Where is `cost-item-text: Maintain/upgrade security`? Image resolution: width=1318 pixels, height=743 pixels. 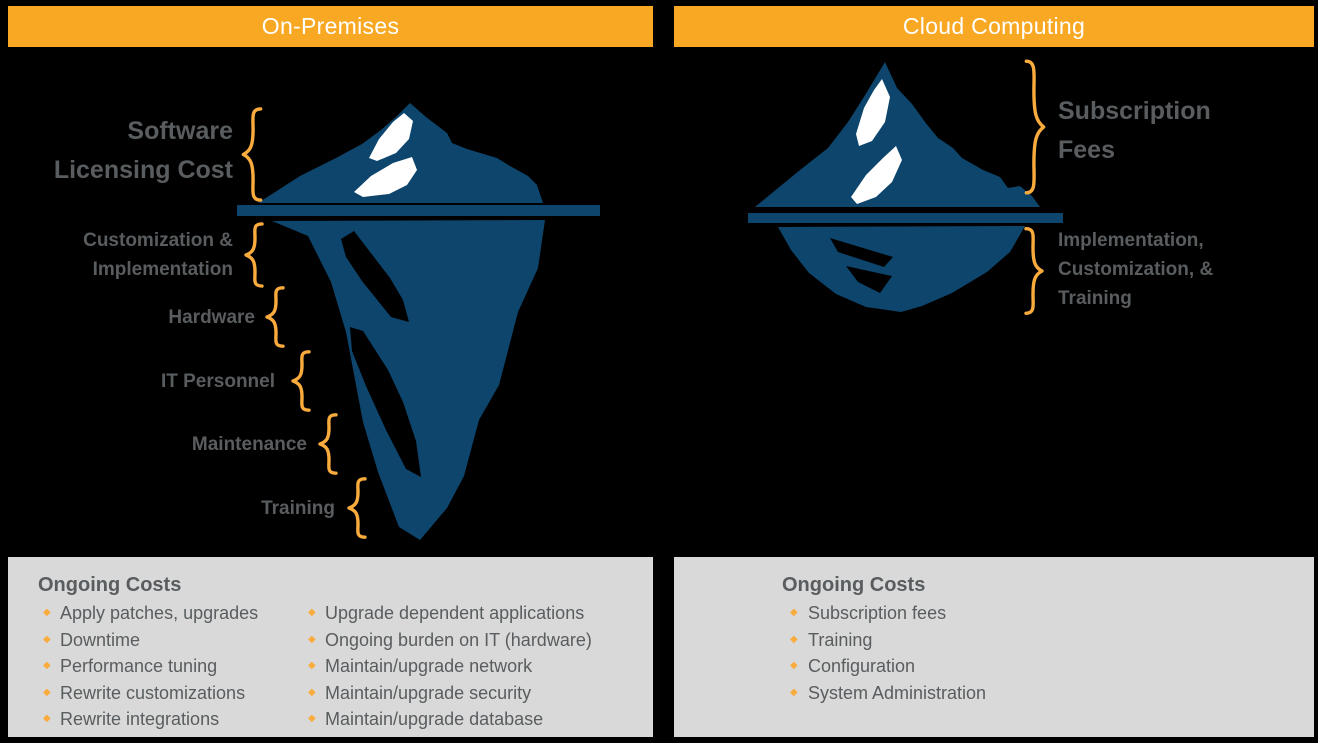
cost-item-text: Maintain/upgrade security is located at coordinates (428, 692).